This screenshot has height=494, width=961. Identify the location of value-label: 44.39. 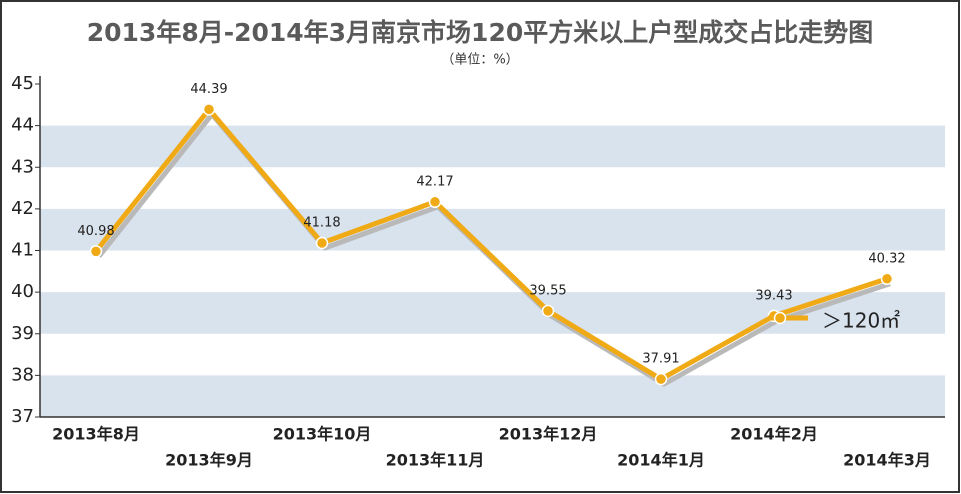
(208, 89).